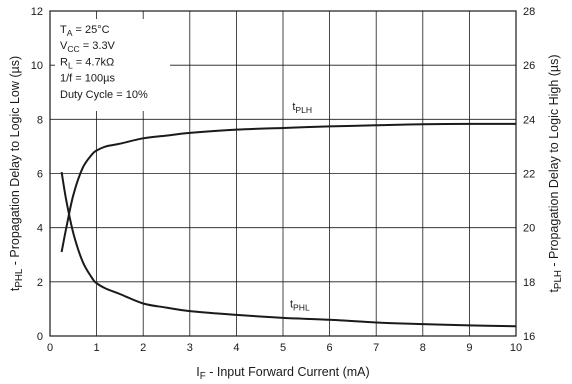 The image size is (572, 384). Describe the element at coordinates (529, 229) in the screenshot. I see `y-right-tick-label: 20` at that location.